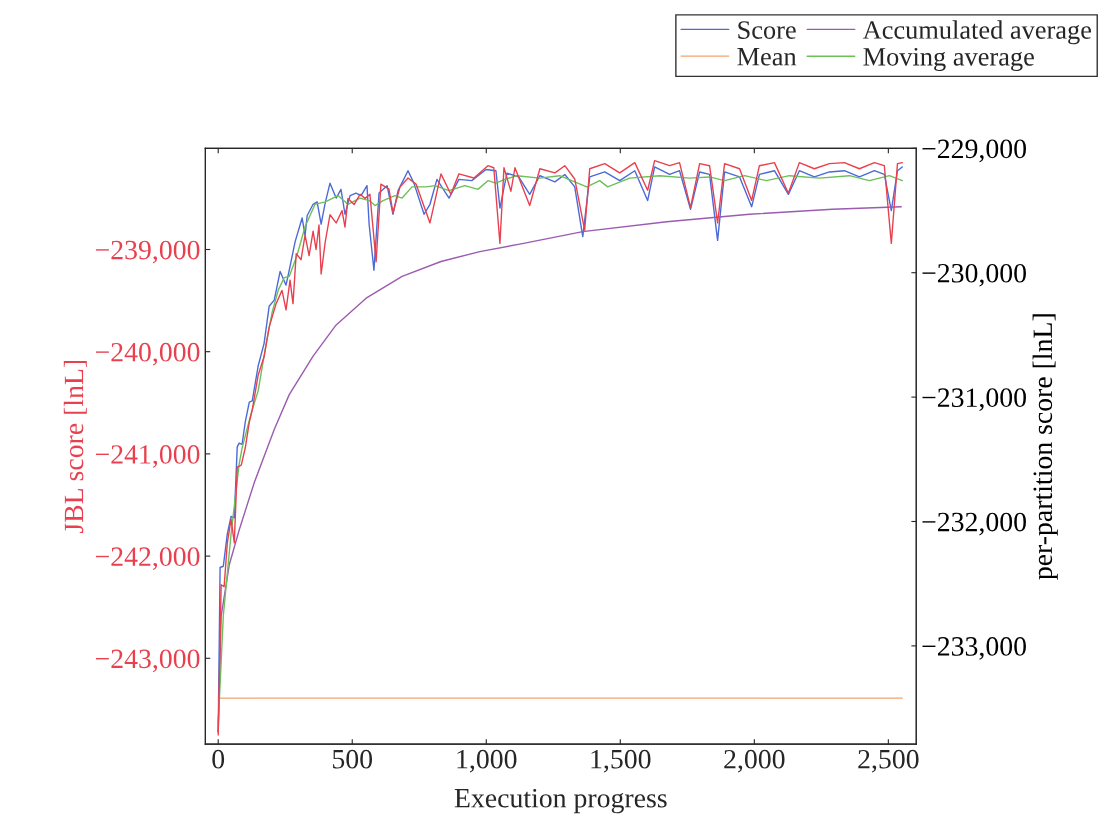 The width and height of the screenshot is (1116, 838). What do you see at coordinates (147, 456) in the screenshot?
I see `y-tick-label: −241,000` at bounding box center [147, 456].